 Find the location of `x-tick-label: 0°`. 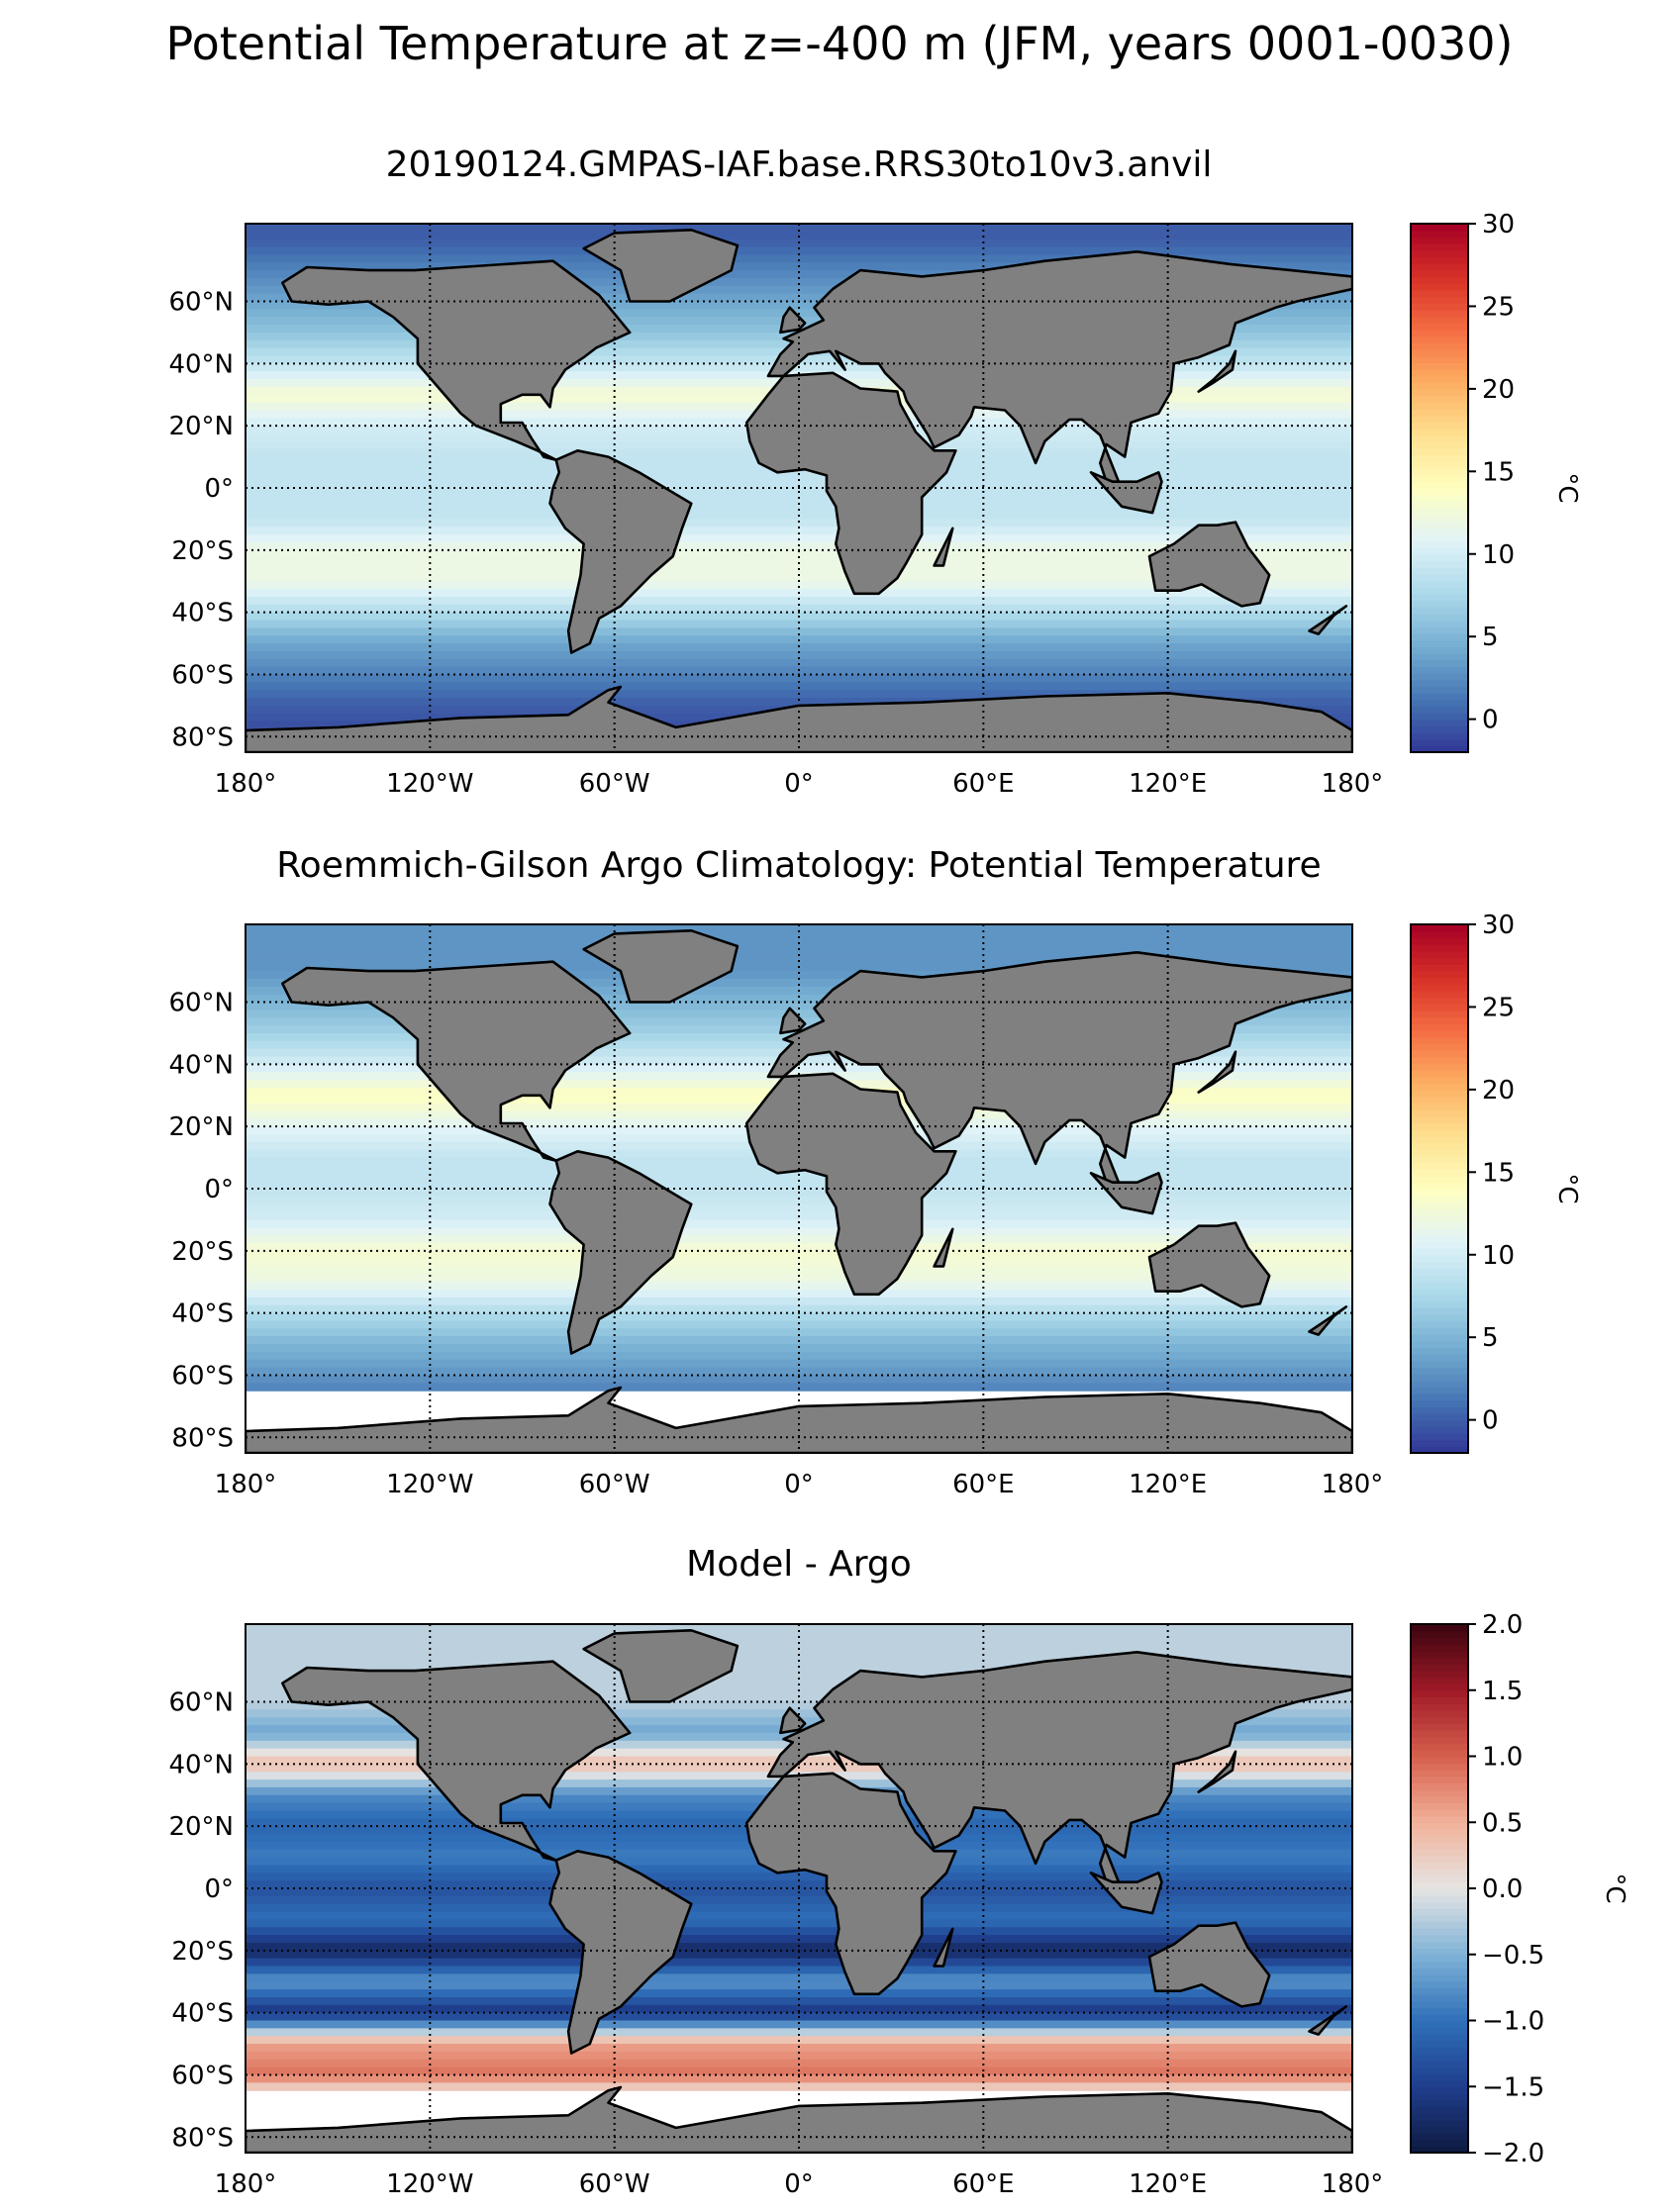

x-tick-label: 0° is located at coordinates (799, 1484).